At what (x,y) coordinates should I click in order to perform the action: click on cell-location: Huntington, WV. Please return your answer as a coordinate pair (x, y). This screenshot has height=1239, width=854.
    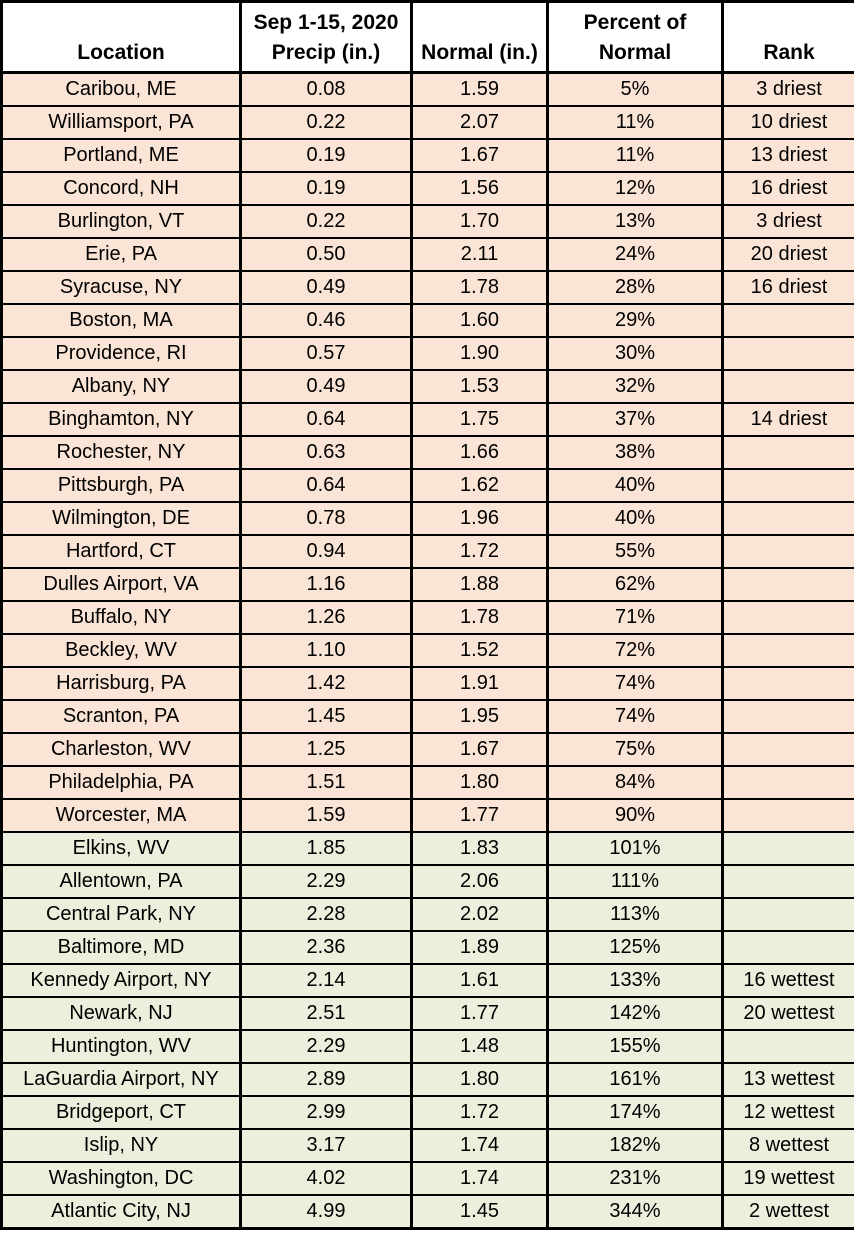
    Looking at the image, I should click on (121, 1046).